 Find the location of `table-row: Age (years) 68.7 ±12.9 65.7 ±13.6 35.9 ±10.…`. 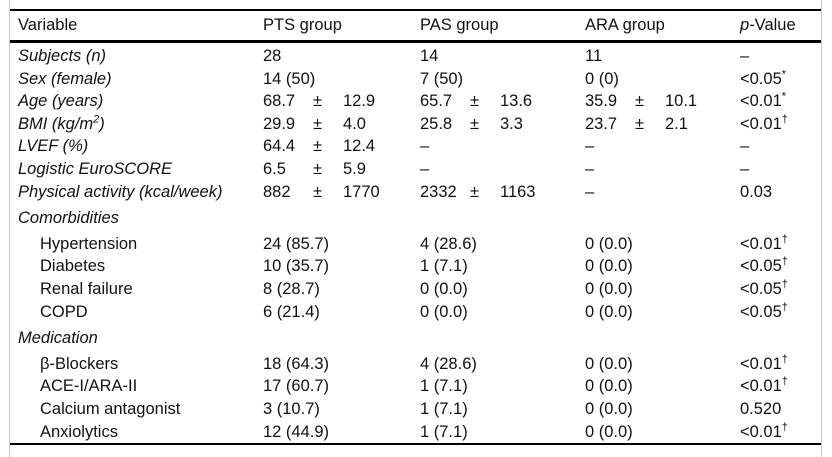

table-row: Age (years) 68.7 ±12.9 65.7 ±13.6 35.9 ±10.… is located at coordinates (415, 101).